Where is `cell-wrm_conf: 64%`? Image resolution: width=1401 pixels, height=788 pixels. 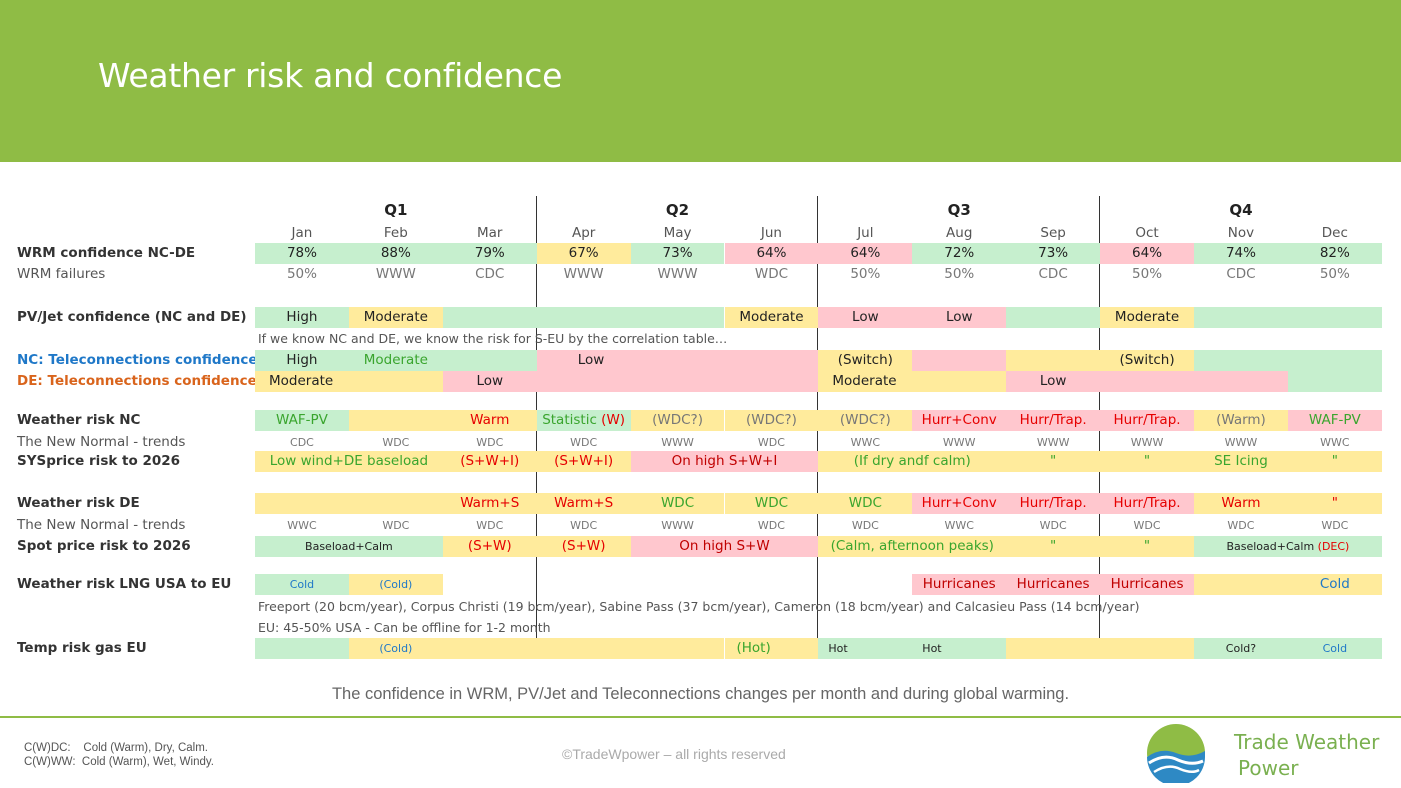
cell-wrm_conf: 64% is located at coordinates (1147, 253).